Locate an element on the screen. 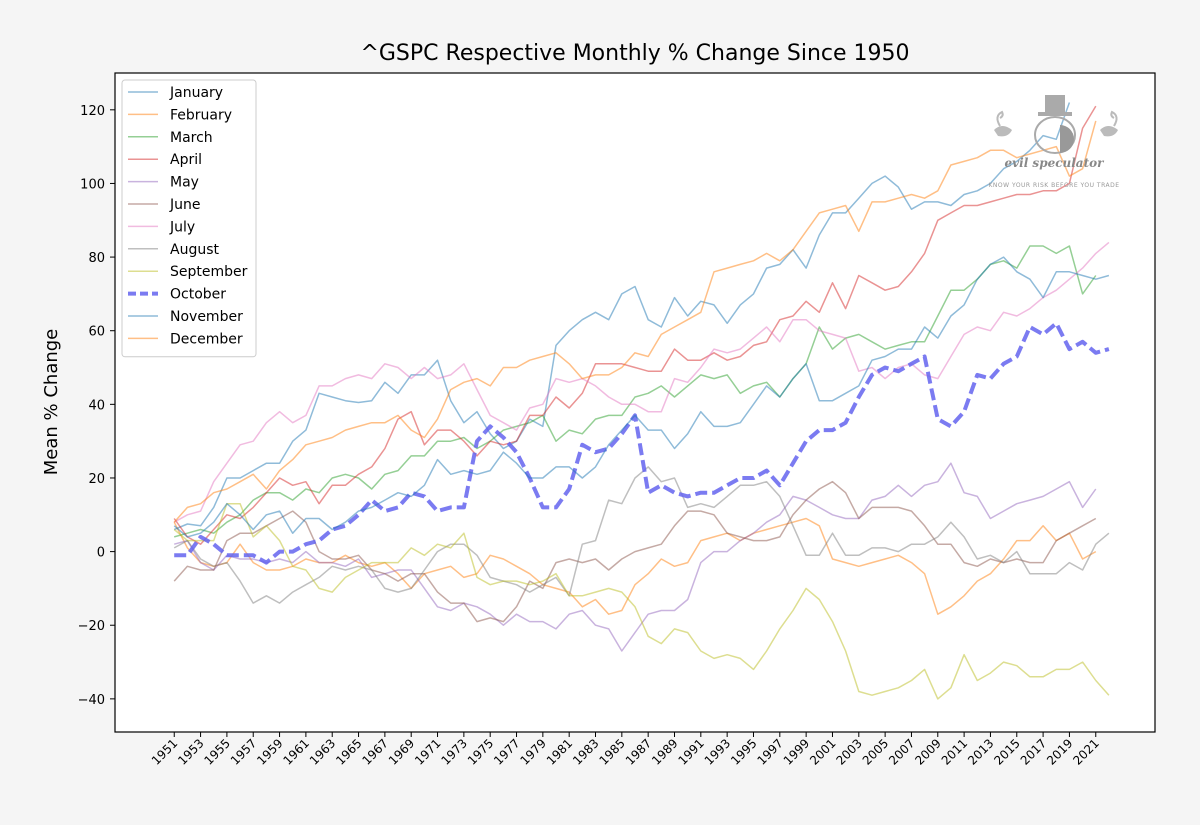 This screenshot has width=1200, height=825. y-tick-label: 0 is located at coordinates (101, 553).